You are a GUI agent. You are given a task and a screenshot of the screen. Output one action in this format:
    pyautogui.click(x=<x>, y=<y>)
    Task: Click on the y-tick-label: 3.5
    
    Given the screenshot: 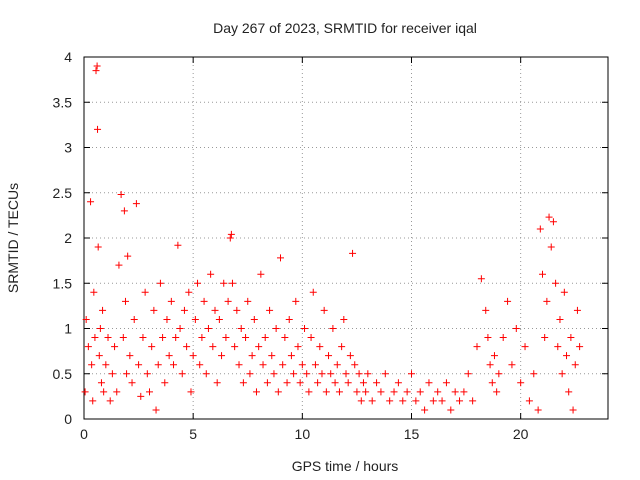 What is the action you would take?
    pyautogui.click(x=63, y=102)
    